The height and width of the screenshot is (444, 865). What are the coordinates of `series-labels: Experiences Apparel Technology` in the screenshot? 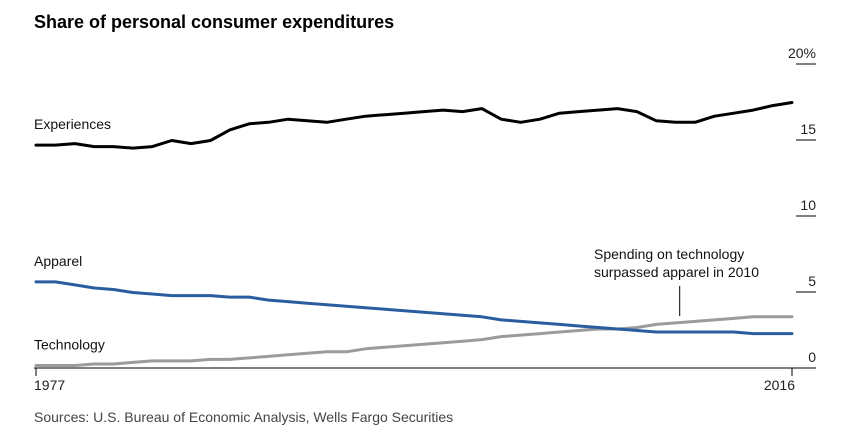 It's located at (72, 234).